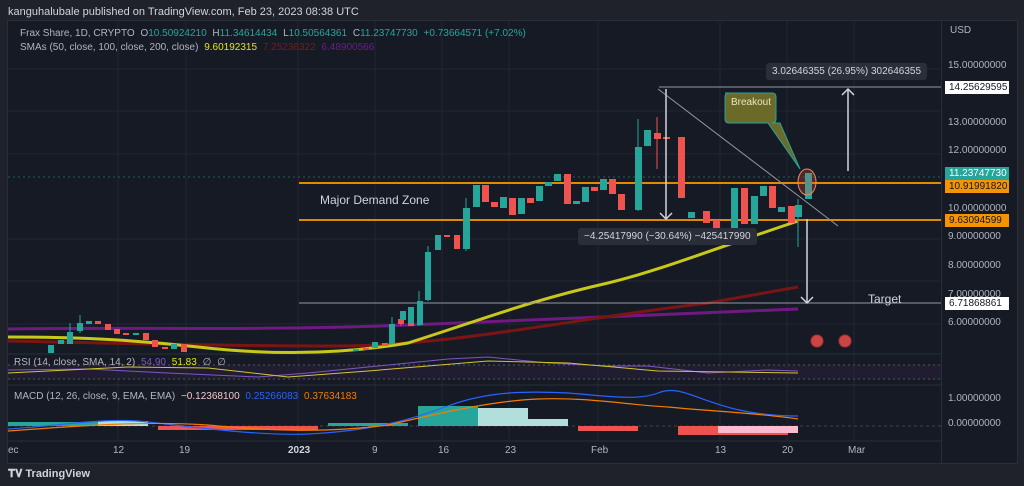 The width and height of the screenshot is (1024, 486). What do you see at coordinates (318, 33) in the screenshot?
I see `low-value: 10.50564361` at bounding box center [318, 33].